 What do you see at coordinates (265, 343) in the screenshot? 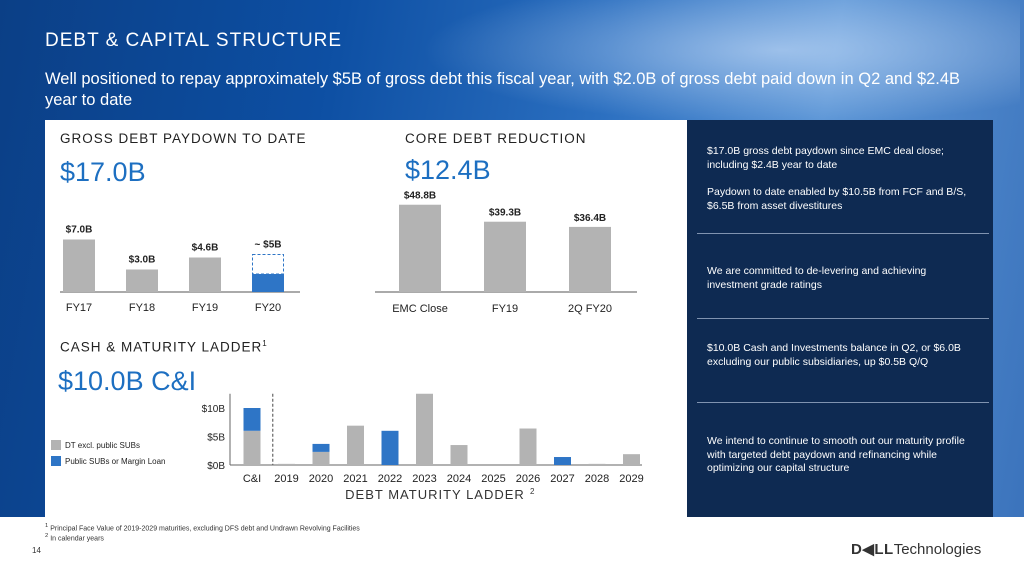
I see `cash-ladder-title-sup: 1` at bounding box center [265, 343].